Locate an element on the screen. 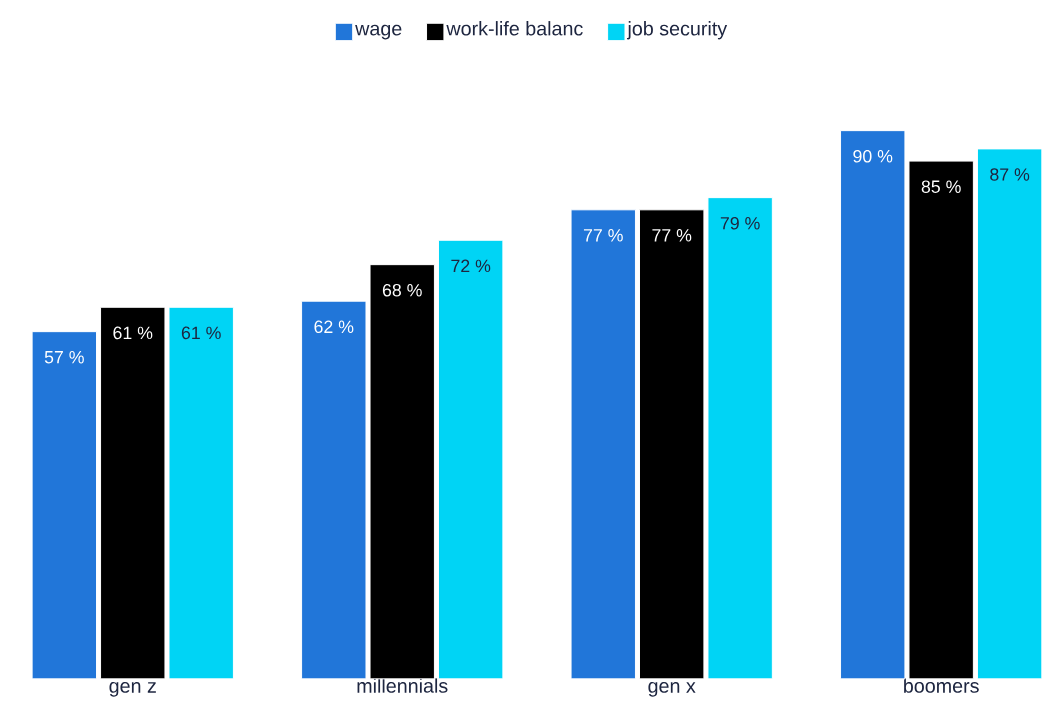 The height and width of the screenshot is (726, 1053). data-label: 90 % is located at coordinates (873, 156).